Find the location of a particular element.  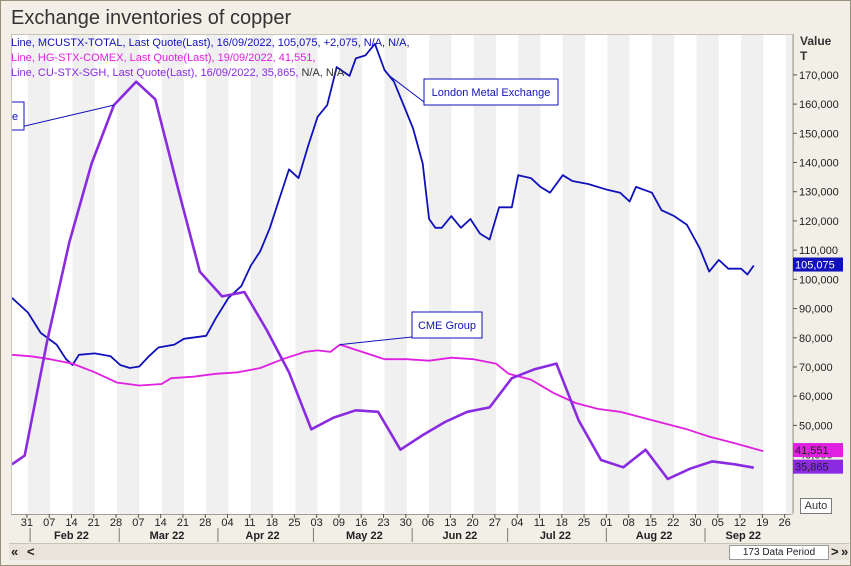

navigation-bar: « < 173 Data Period > » is located at coordinates (429, 551).